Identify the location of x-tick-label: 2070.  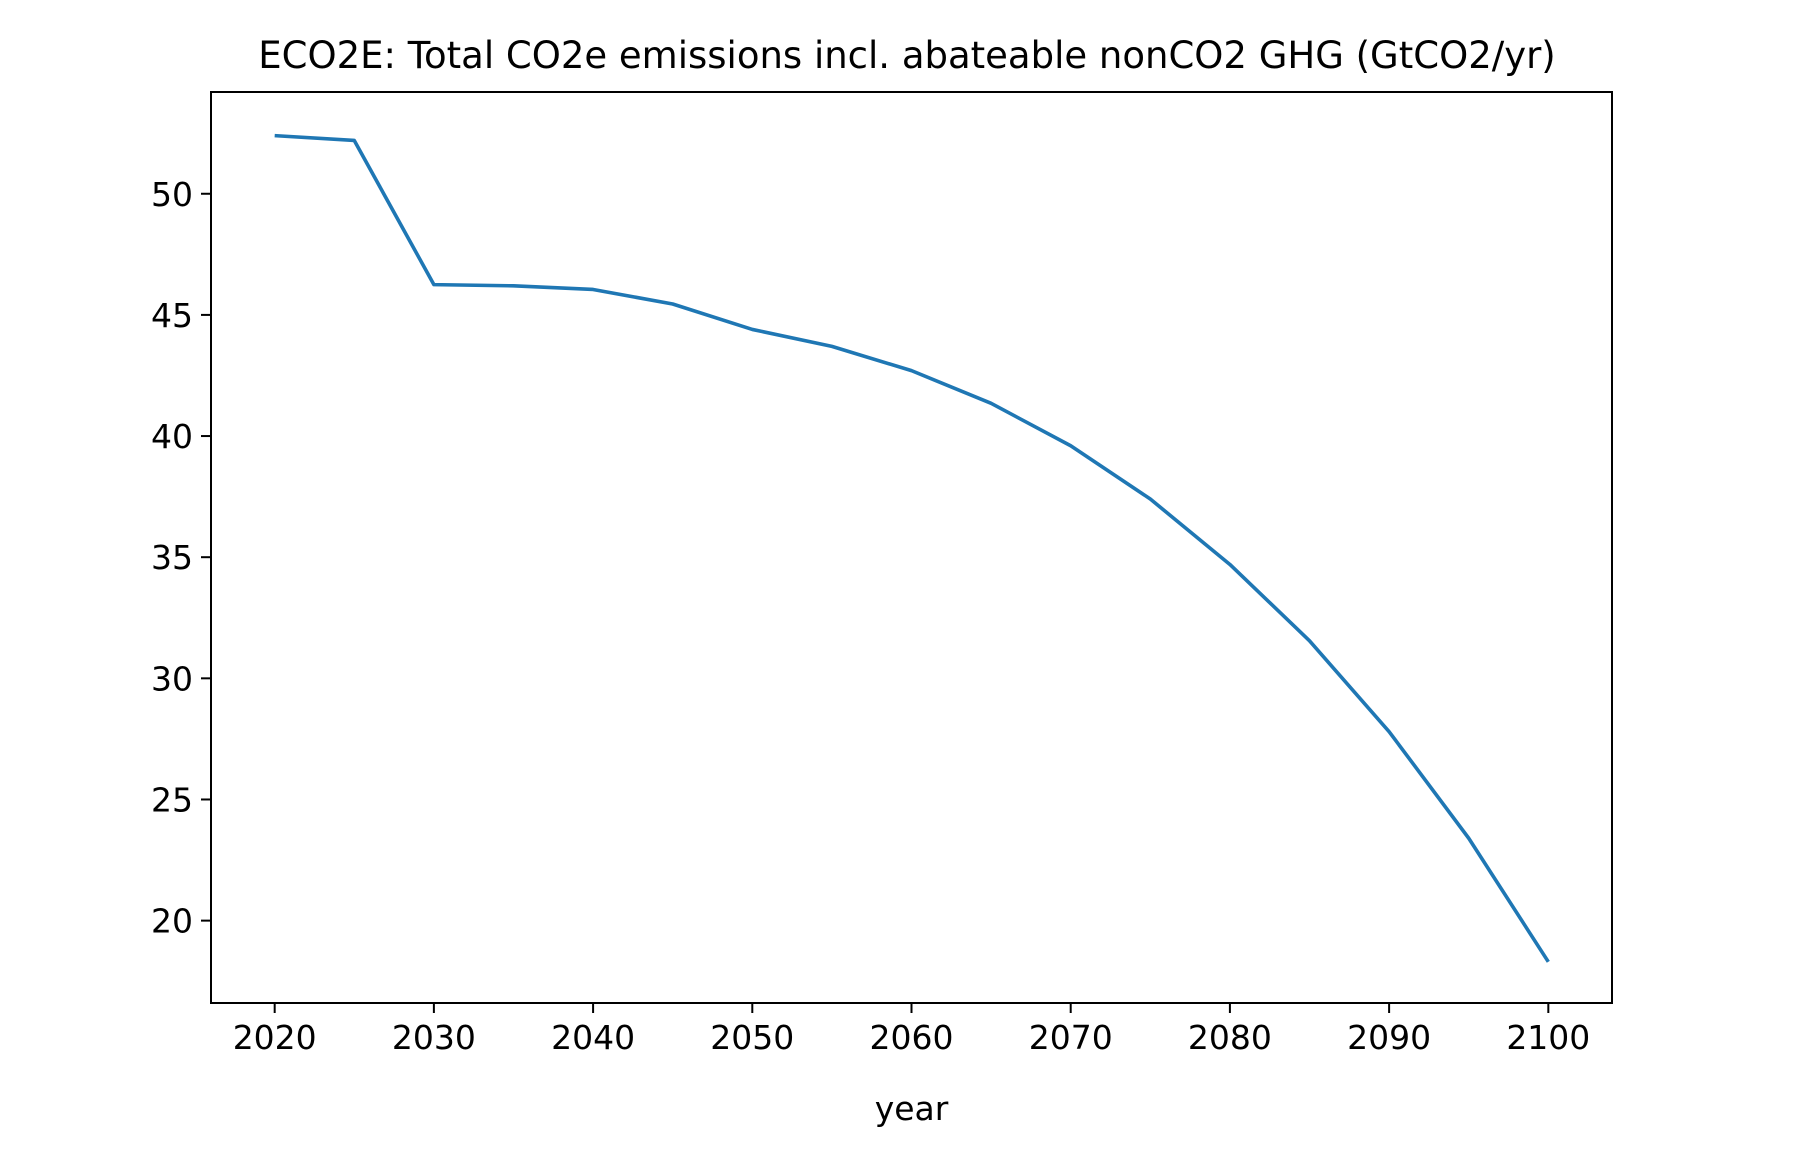
(1071, 1037).